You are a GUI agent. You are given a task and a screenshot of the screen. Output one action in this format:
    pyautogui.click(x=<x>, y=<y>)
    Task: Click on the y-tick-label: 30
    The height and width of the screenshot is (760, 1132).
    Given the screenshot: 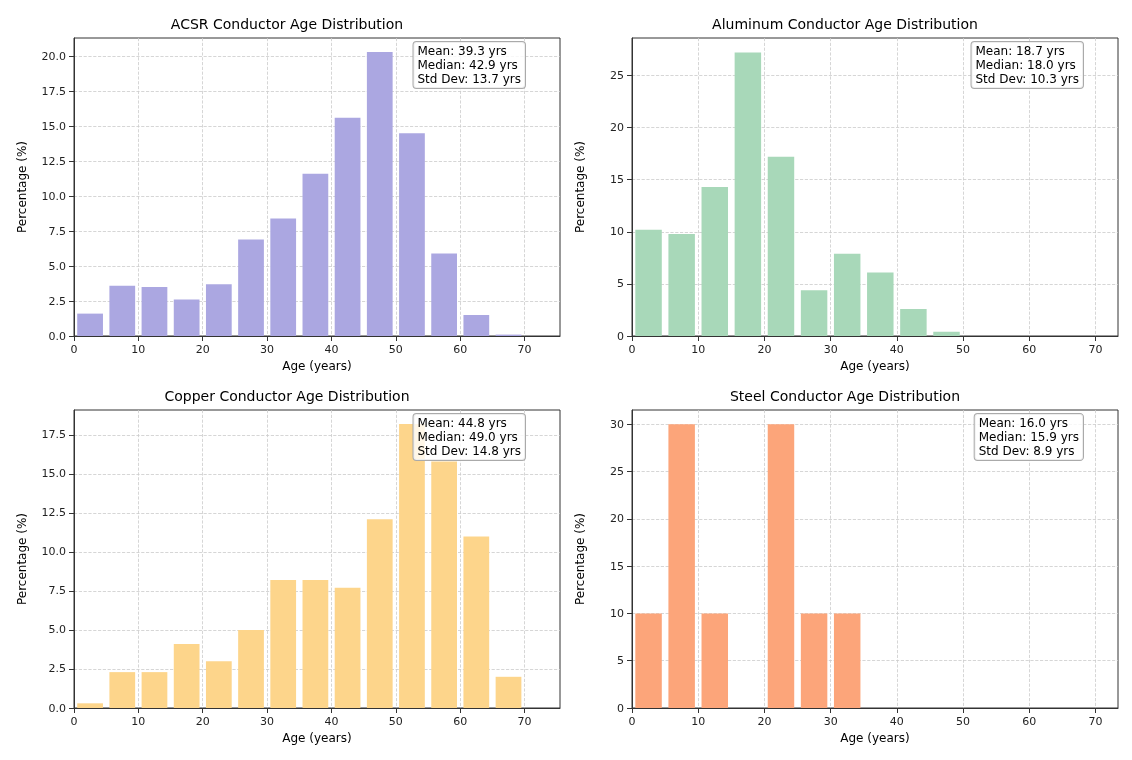 What is the action you would take?
    pyautogui.click(x=617, y=424)
    